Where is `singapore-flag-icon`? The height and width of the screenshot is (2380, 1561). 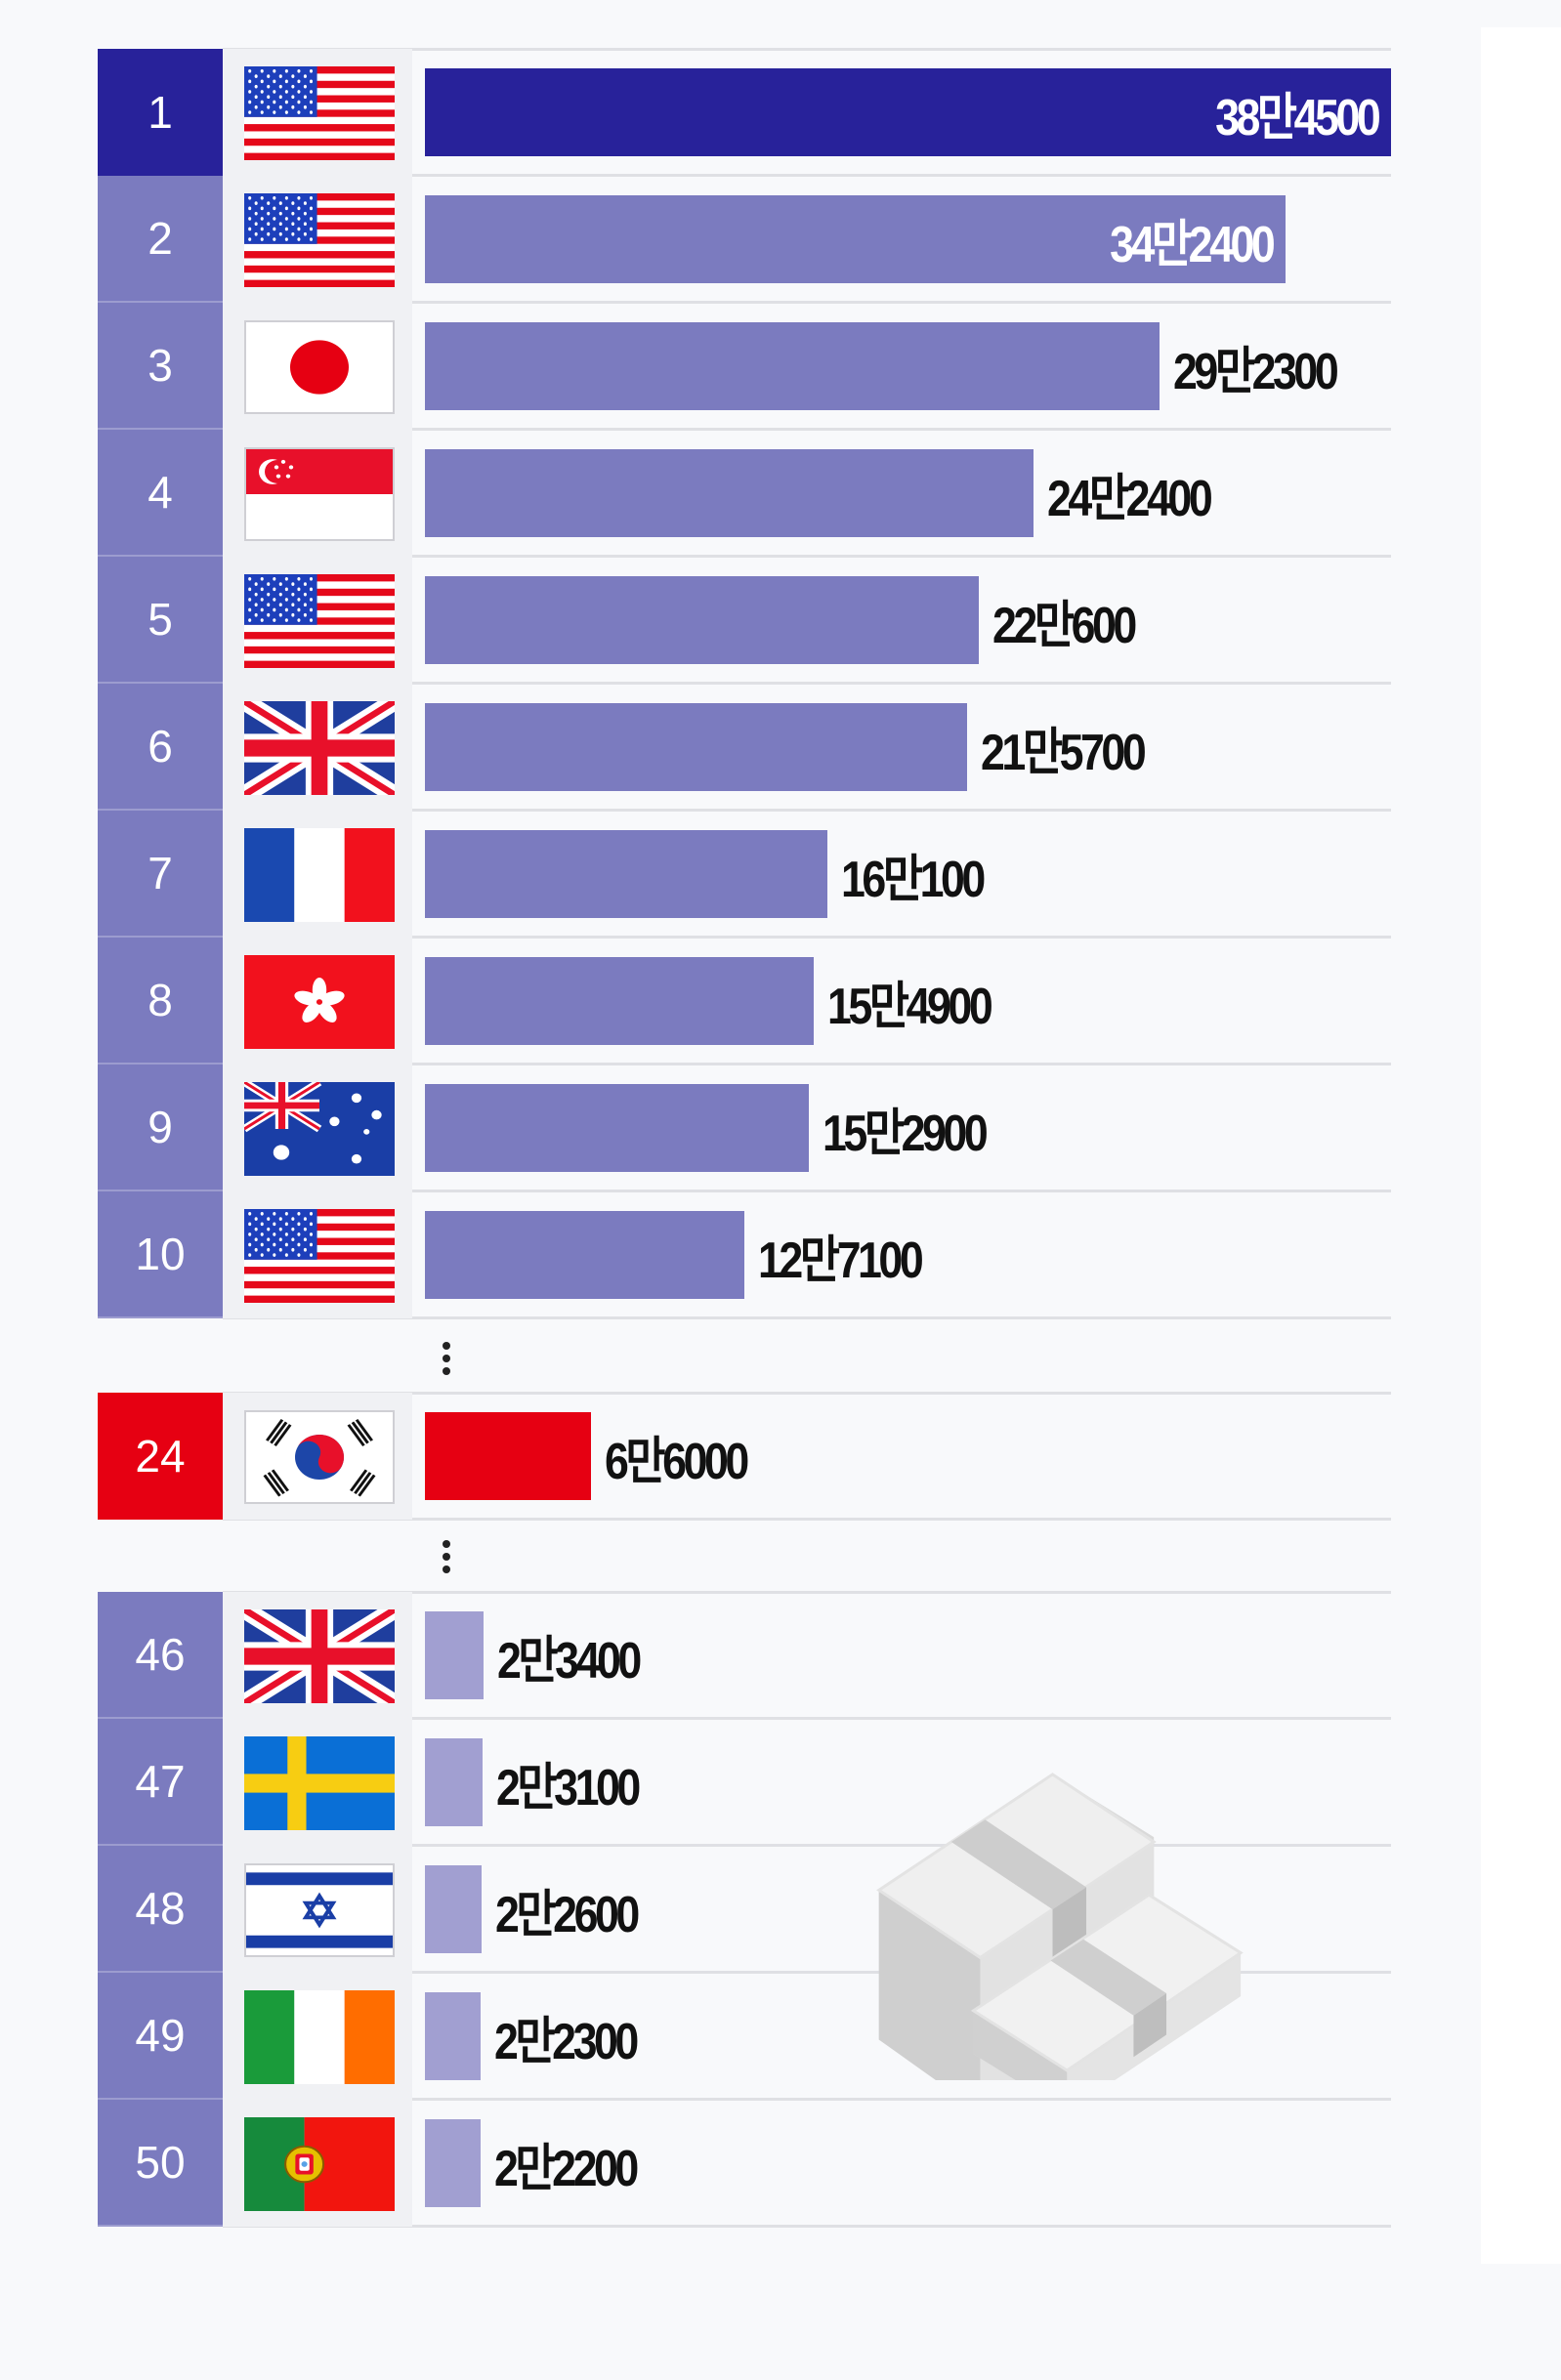 singapore-flag-icon is located at coordinates (319, 494).